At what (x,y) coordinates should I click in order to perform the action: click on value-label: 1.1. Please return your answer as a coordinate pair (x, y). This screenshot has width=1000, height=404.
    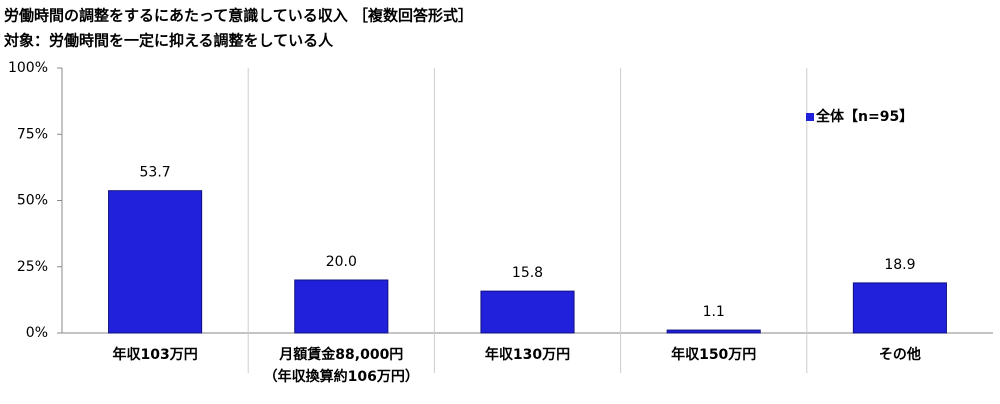
    Looking at the image, I should click on (714, 312).